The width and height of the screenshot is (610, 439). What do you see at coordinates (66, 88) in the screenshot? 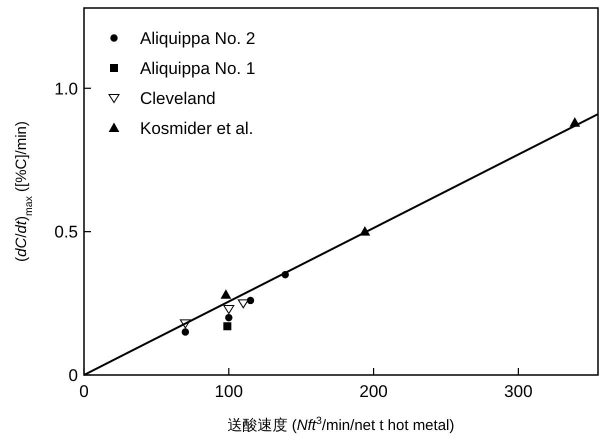
I see `y-tick-label: 1.0` at bounding box center [66, 88].